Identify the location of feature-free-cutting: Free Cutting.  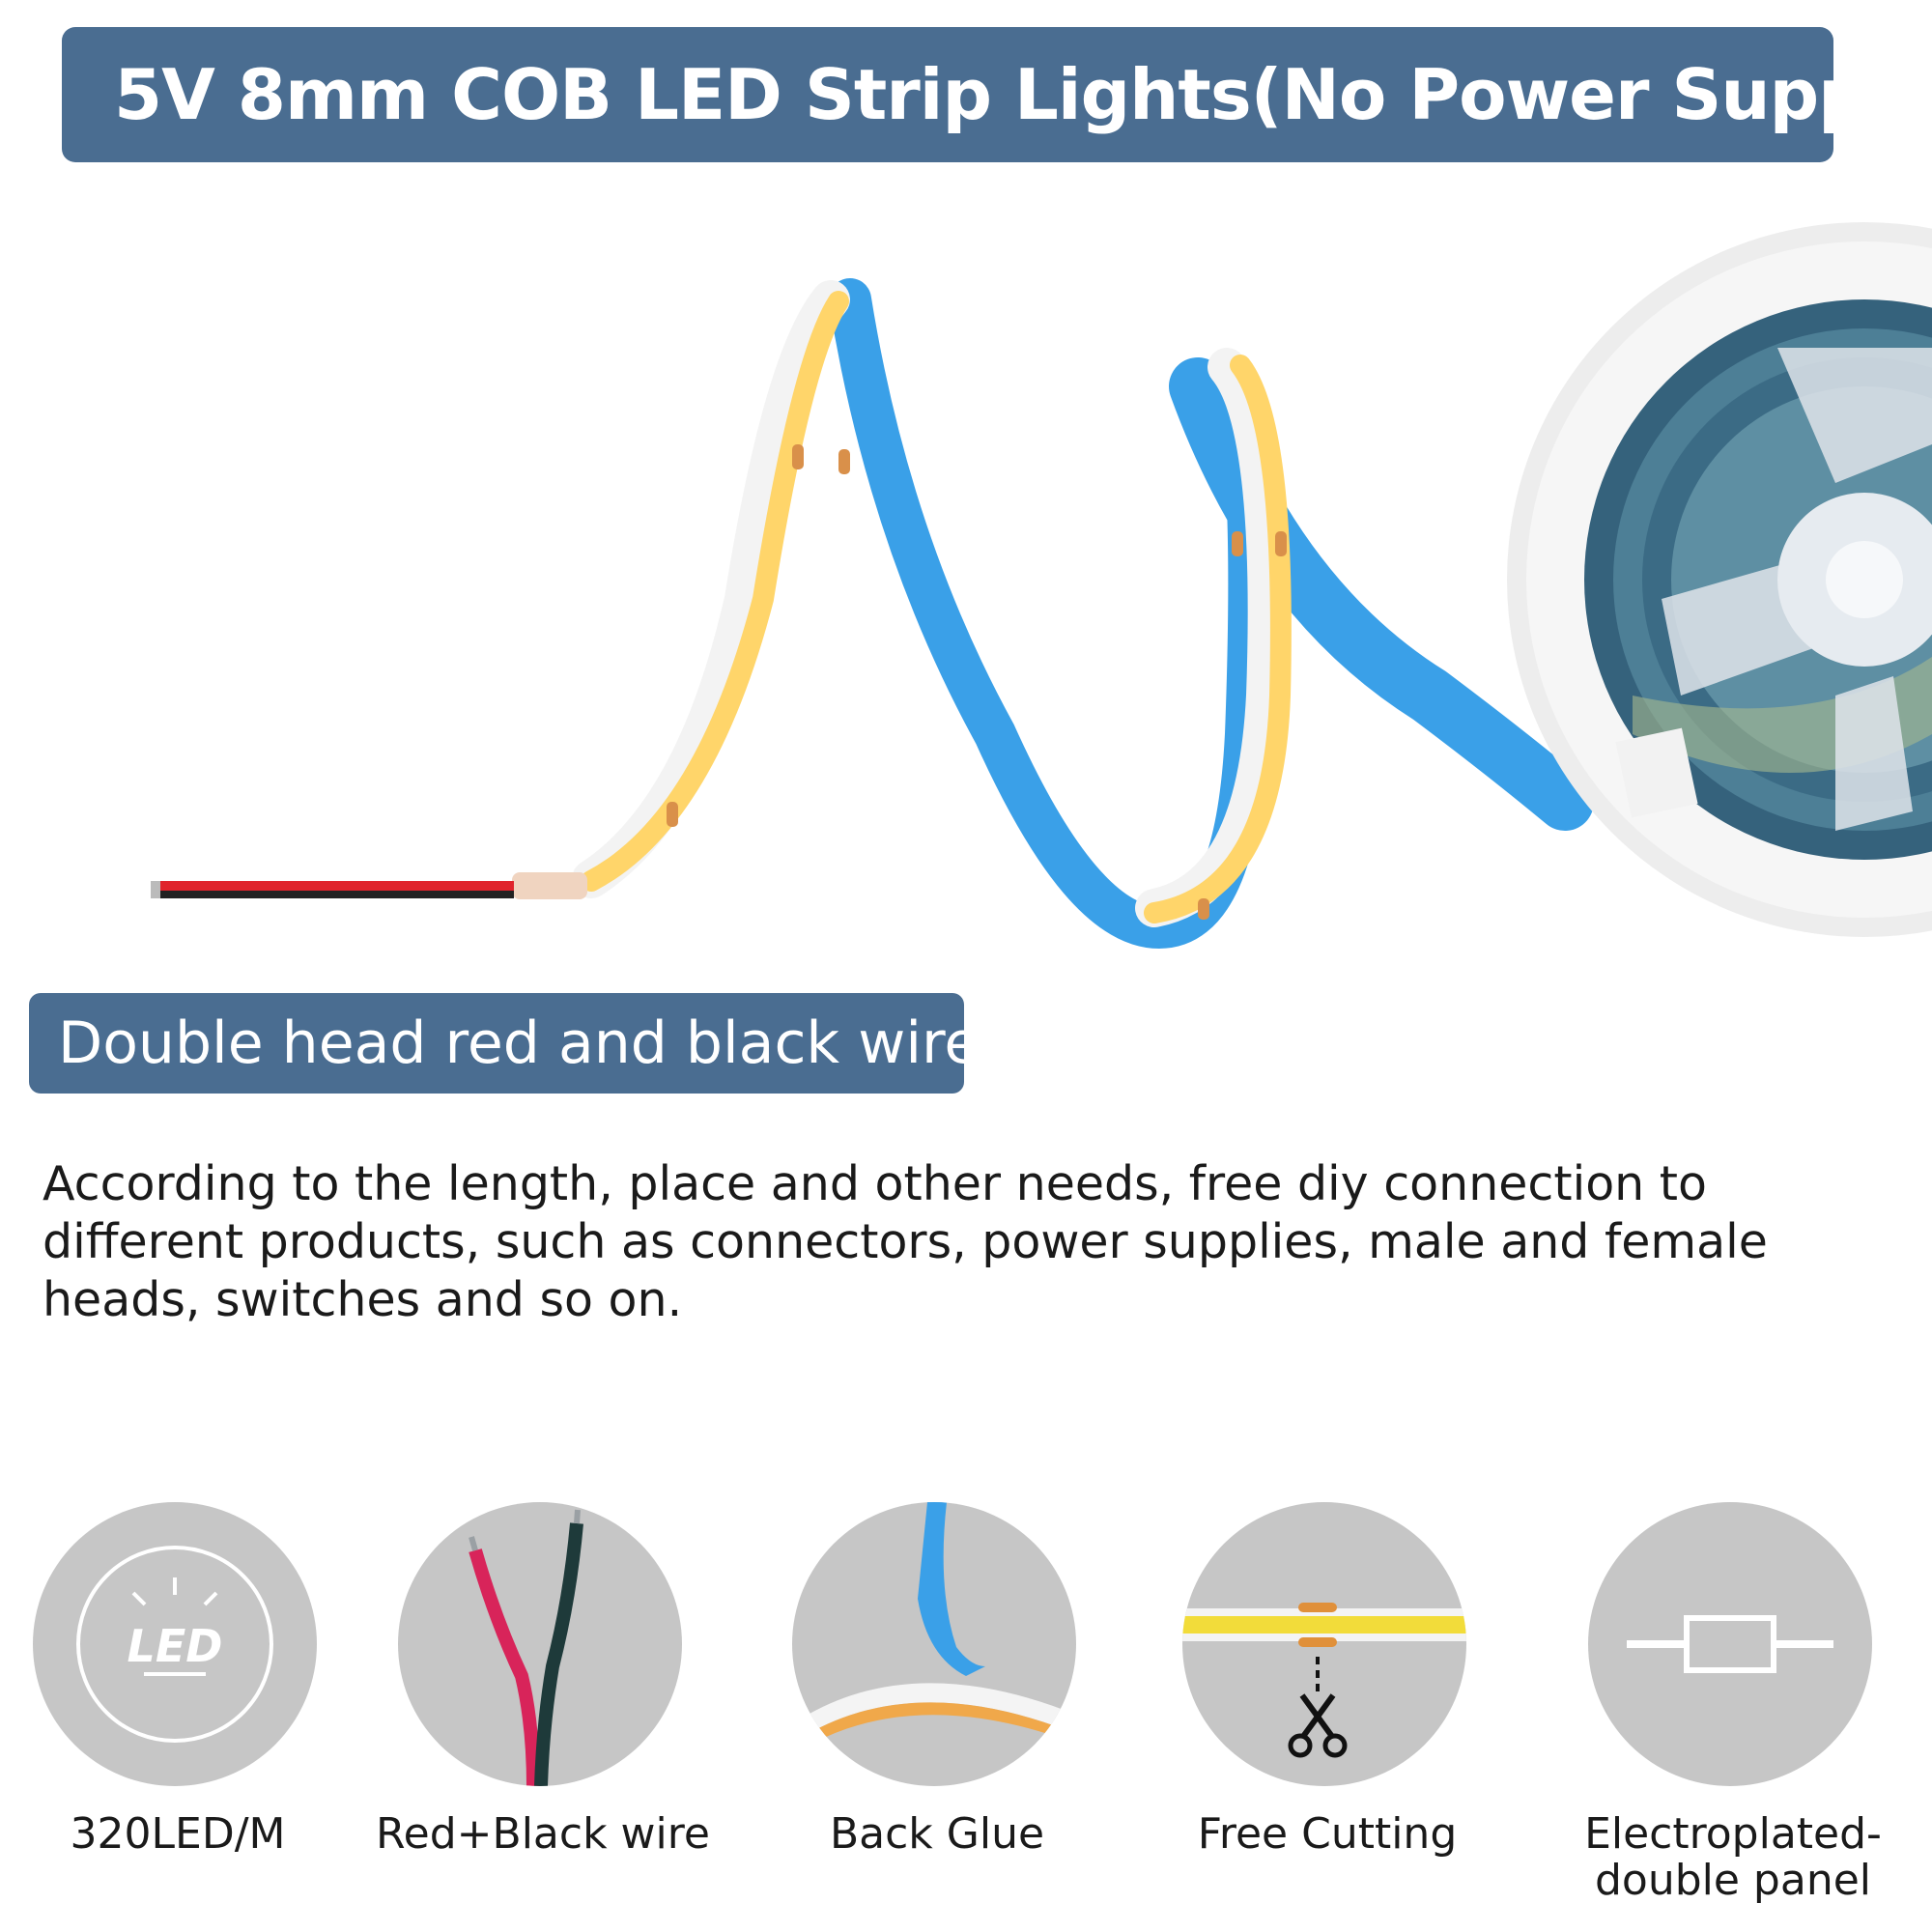
(1327, 1680).